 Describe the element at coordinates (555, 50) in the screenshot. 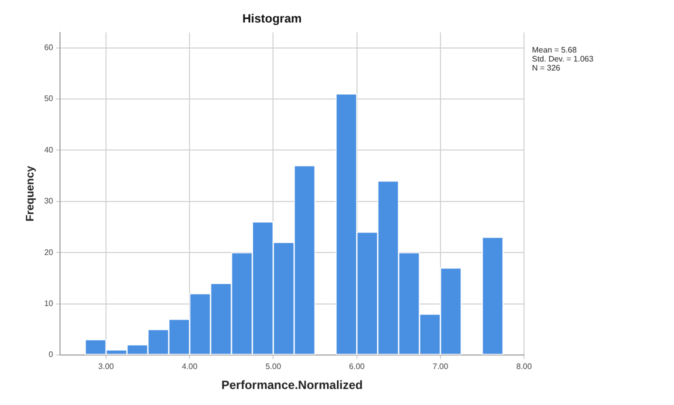

I see `text: Mean = 5.68` at that location.